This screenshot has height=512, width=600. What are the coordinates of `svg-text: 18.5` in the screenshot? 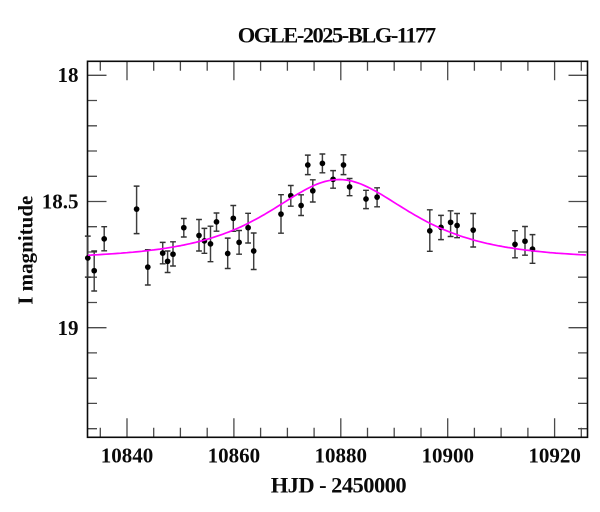 It's located at (60, 202).